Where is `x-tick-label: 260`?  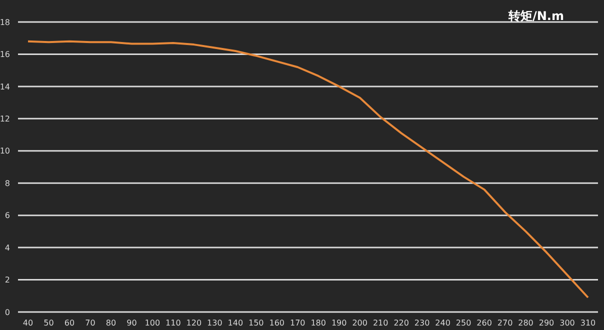
x-tick-label: 260 is located at coordinates (484, 323).